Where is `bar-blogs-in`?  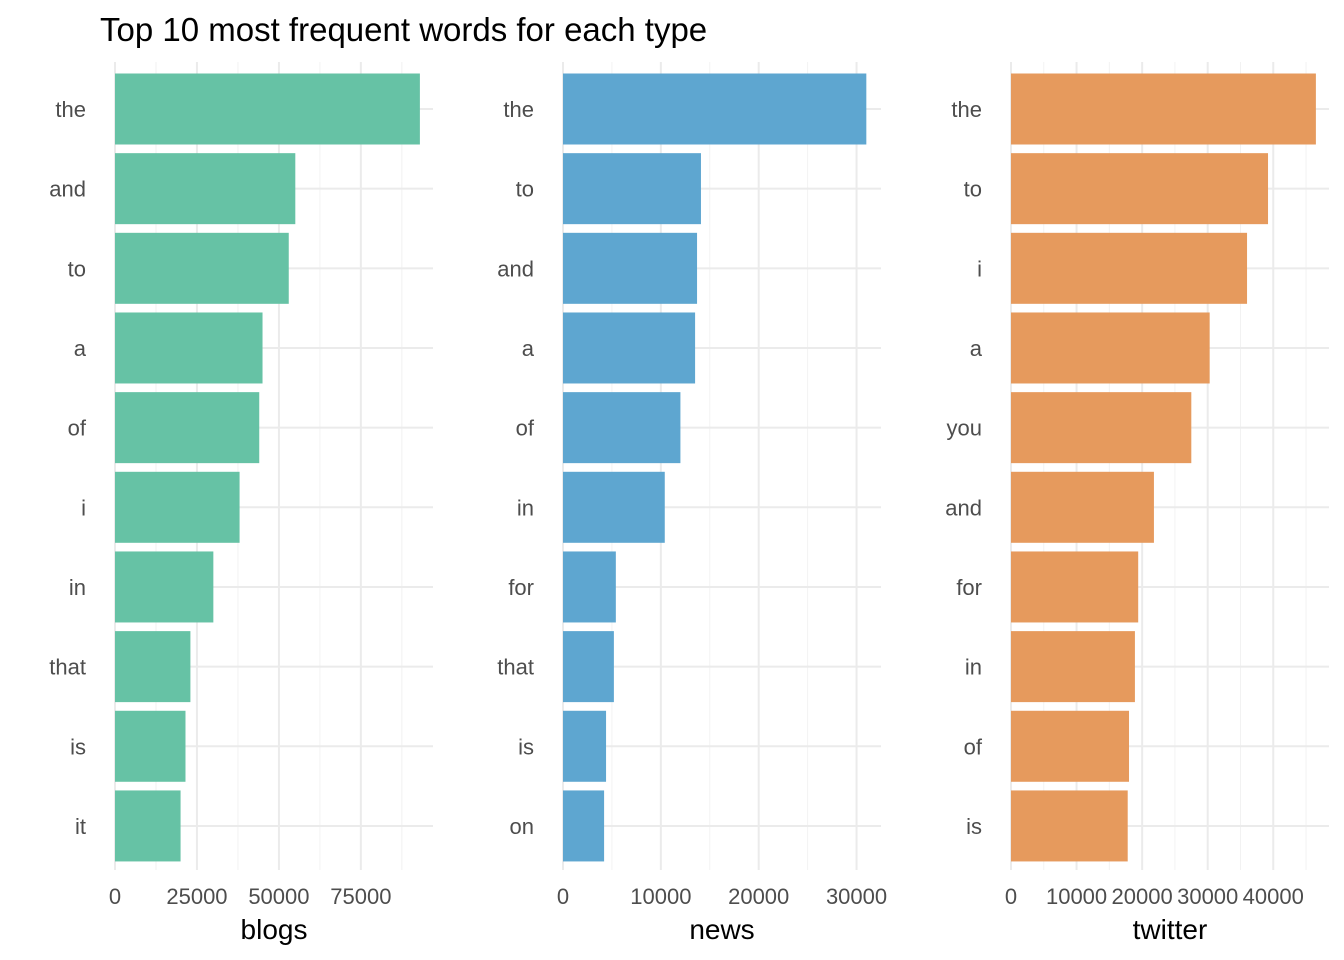
bar-blogs-in is located at coordinates (164, 587).